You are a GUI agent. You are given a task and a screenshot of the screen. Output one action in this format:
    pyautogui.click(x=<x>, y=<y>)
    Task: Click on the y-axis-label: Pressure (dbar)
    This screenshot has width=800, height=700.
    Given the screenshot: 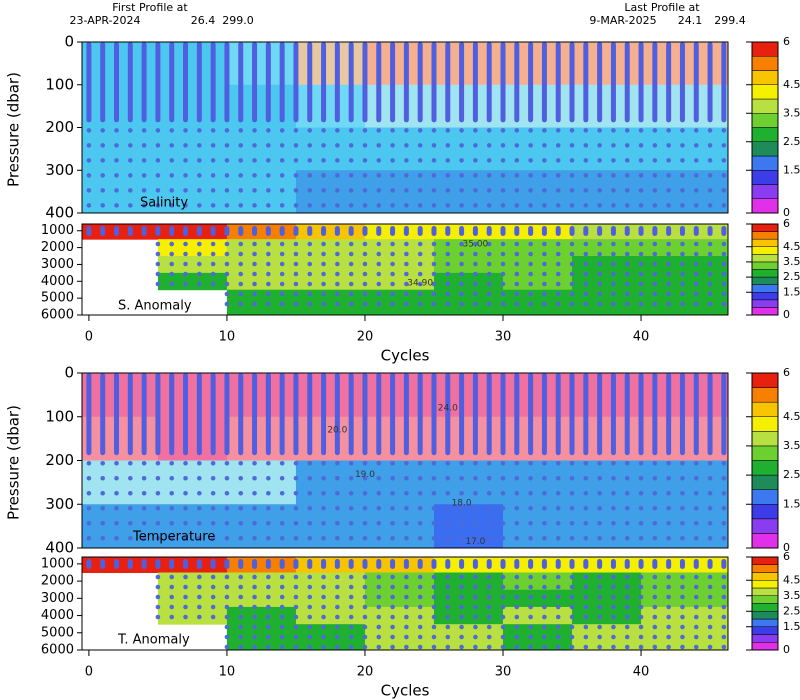 What is the action you would take?
    pyautogui.click(x=14, y=129)
    